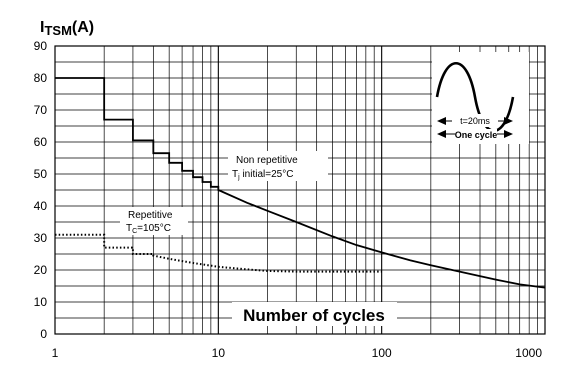 The height and width of the screenshot is (372, 563). What do you see at coordinates (267, 174) in the screenshot?
I see `nr-label-rest: initial=25°C` at bounding box center [267, 174].